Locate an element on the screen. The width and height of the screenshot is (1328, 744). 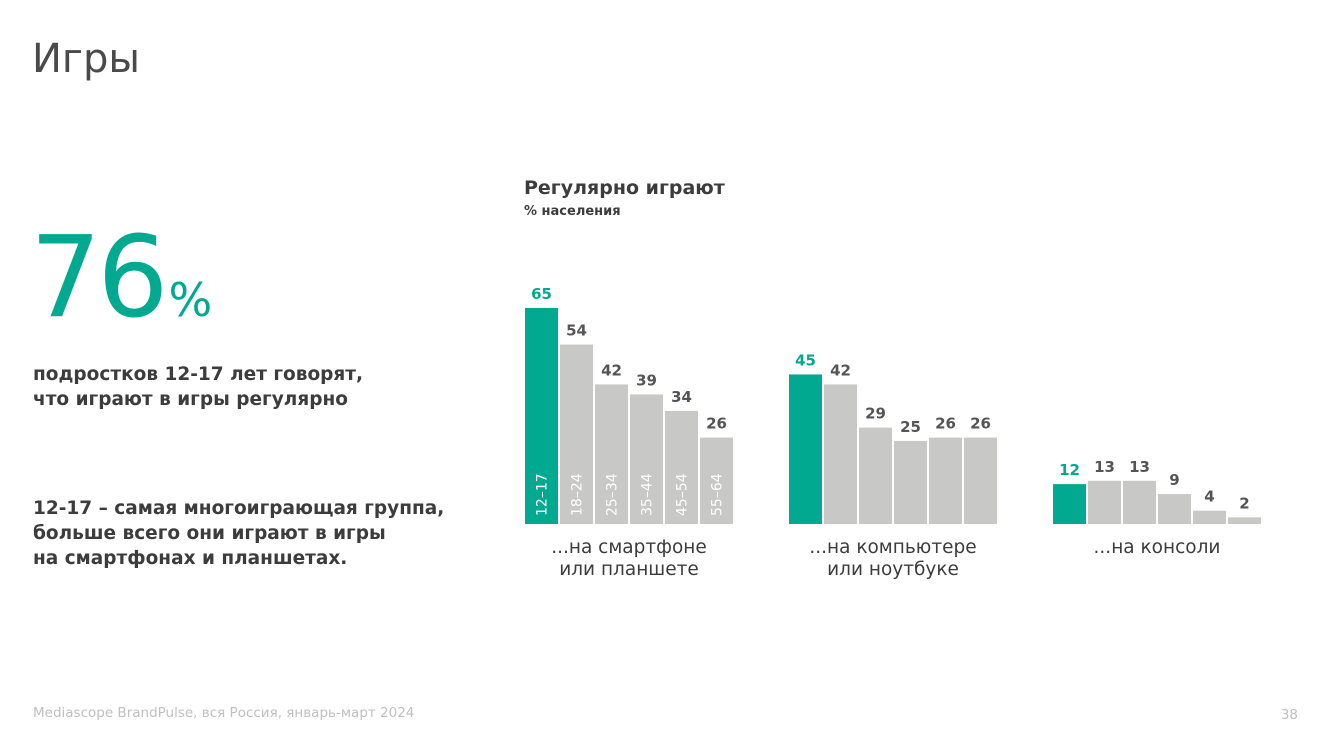
group-label: ...на компьютере или ноутбуке is located at coordinates (893, 559).